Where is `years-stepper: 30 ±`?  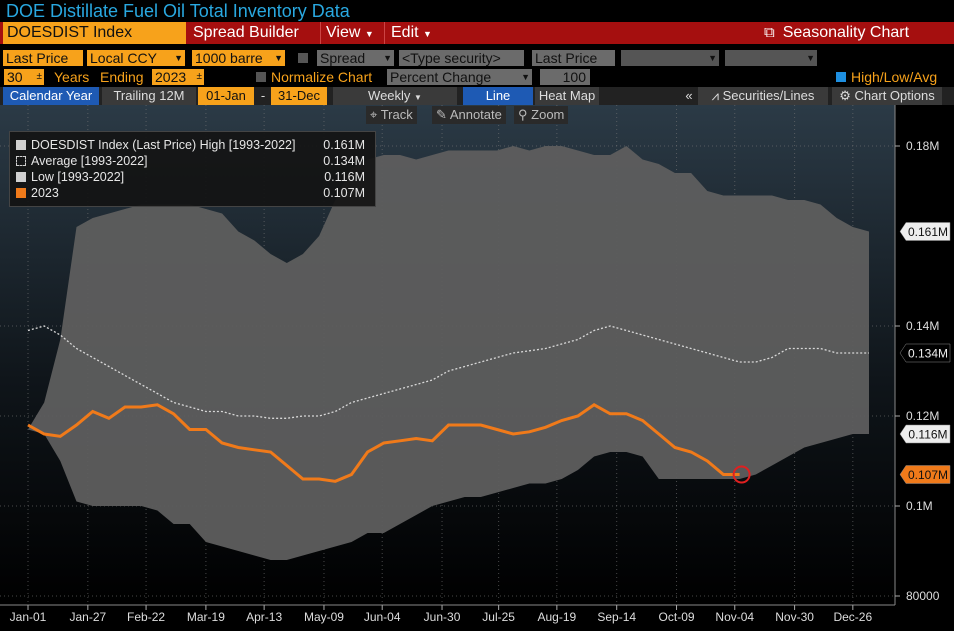 years-stepper: 30 ± is located at coordinates (24, 77).